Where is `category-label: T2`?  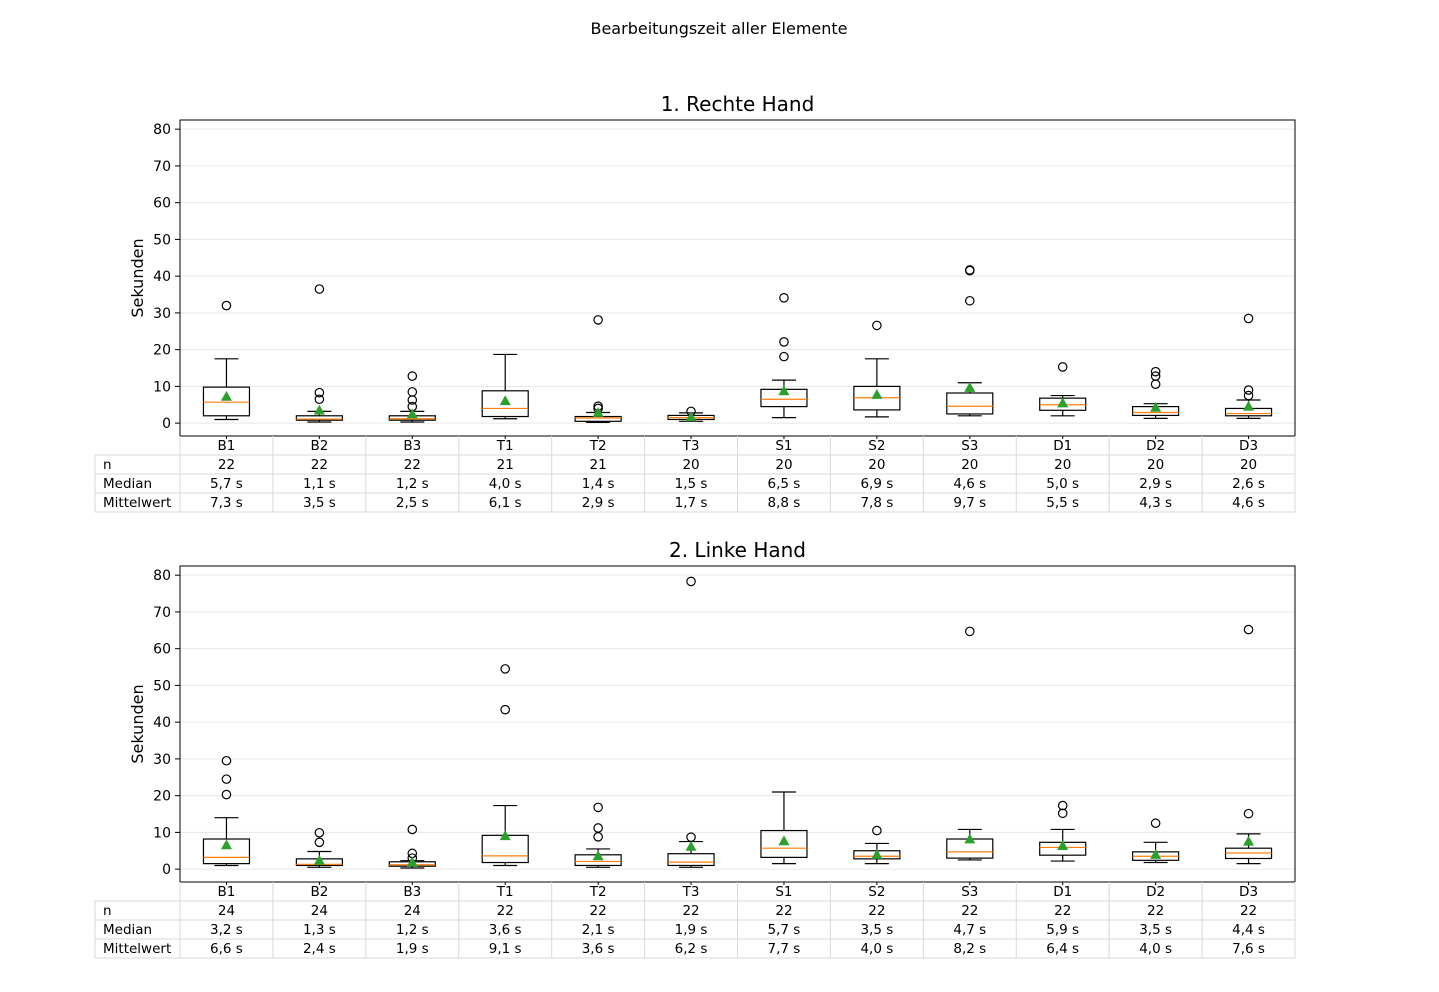 category-label: T2 is located at coordinates (598, 892).